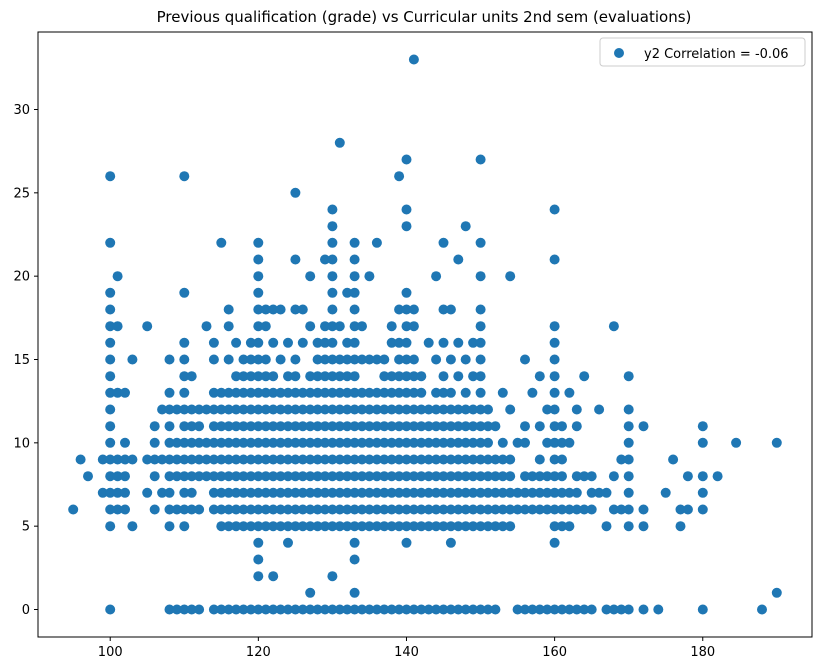 The width and height of the screenshot is (822, 672). Describe the element at coordinates (21, 277) in the screenshot. I see `y-tick-label: 20` at that location.